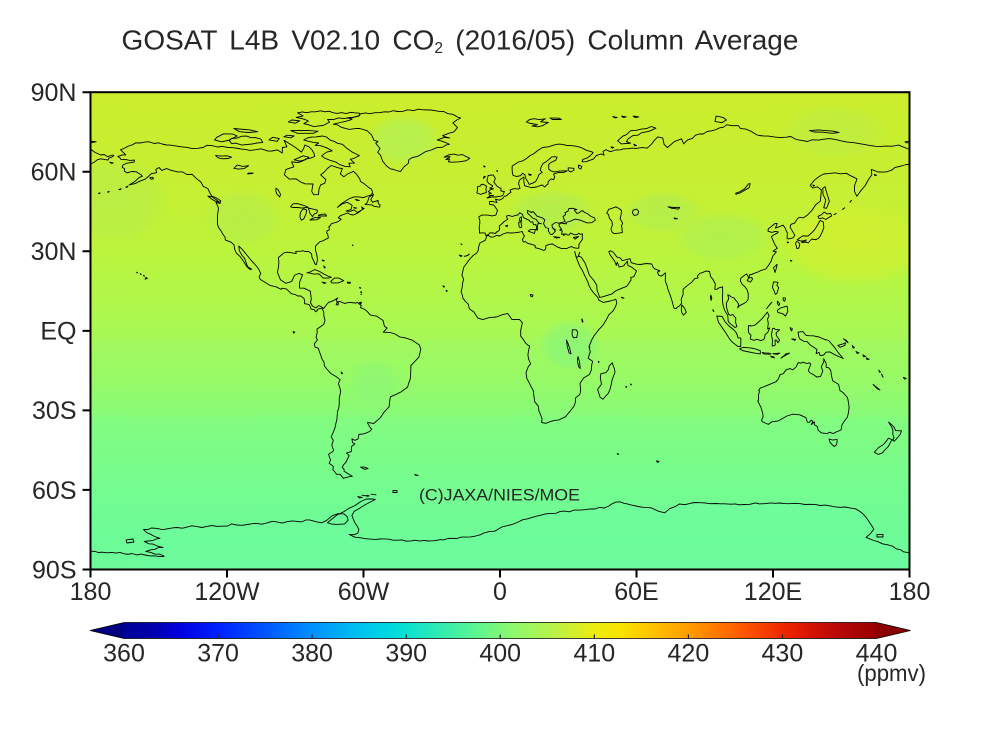 This screenshot has width=1000, height=750. I want to click on svg-text: 30N, so click(54, 252).